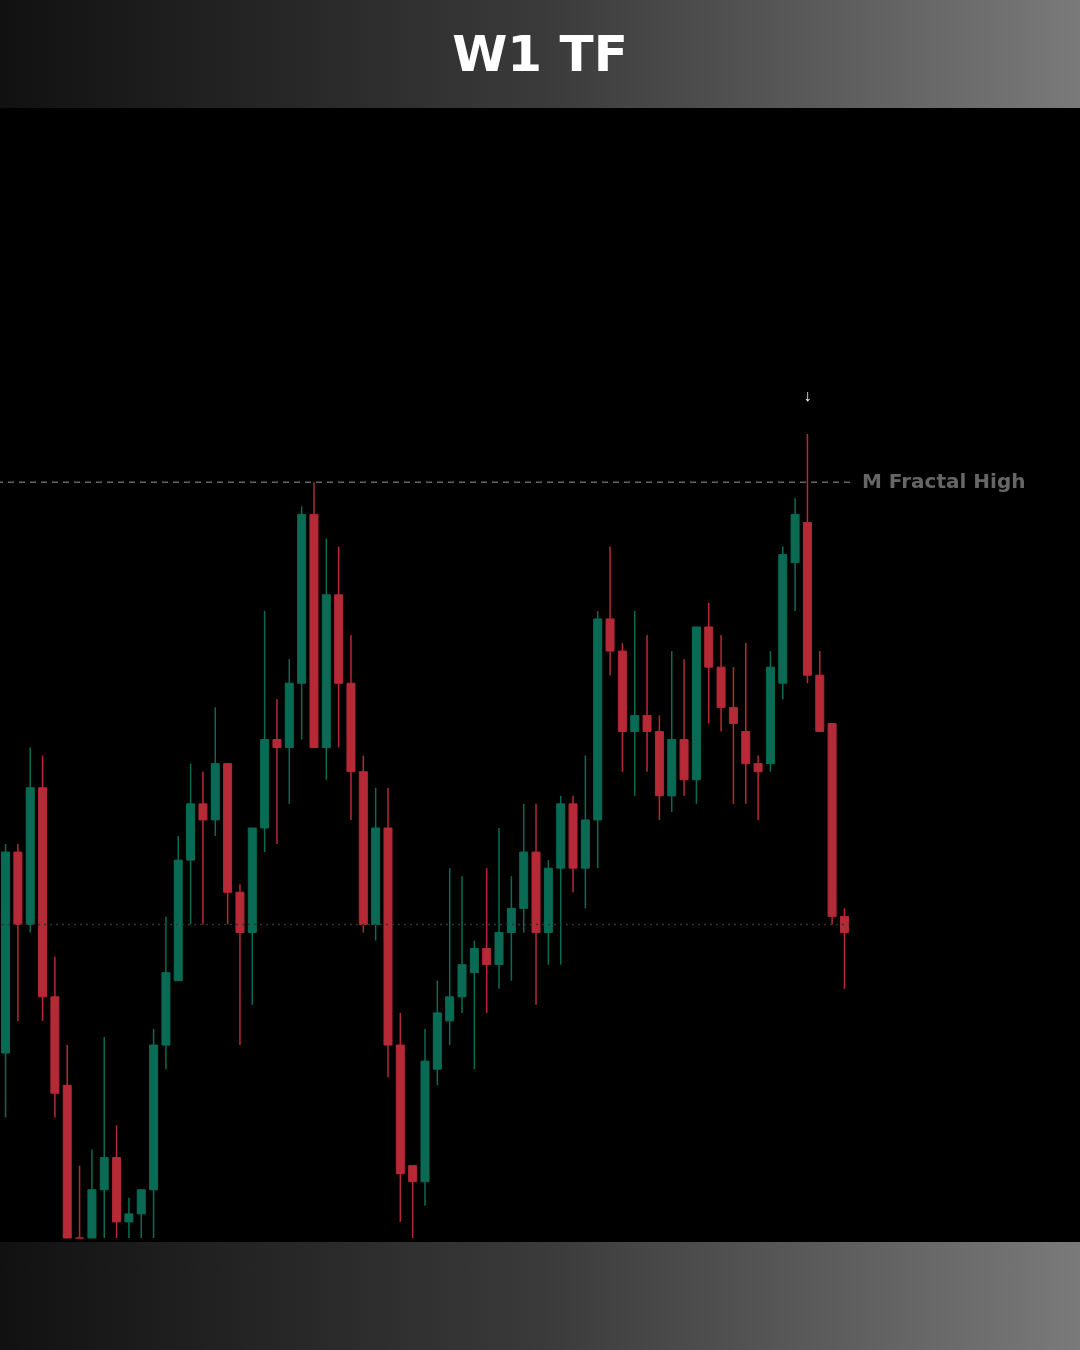 This screenshot has height=1350, width=1080. I want to click on ref-line-label: M Fractal High, so click(944, 481).